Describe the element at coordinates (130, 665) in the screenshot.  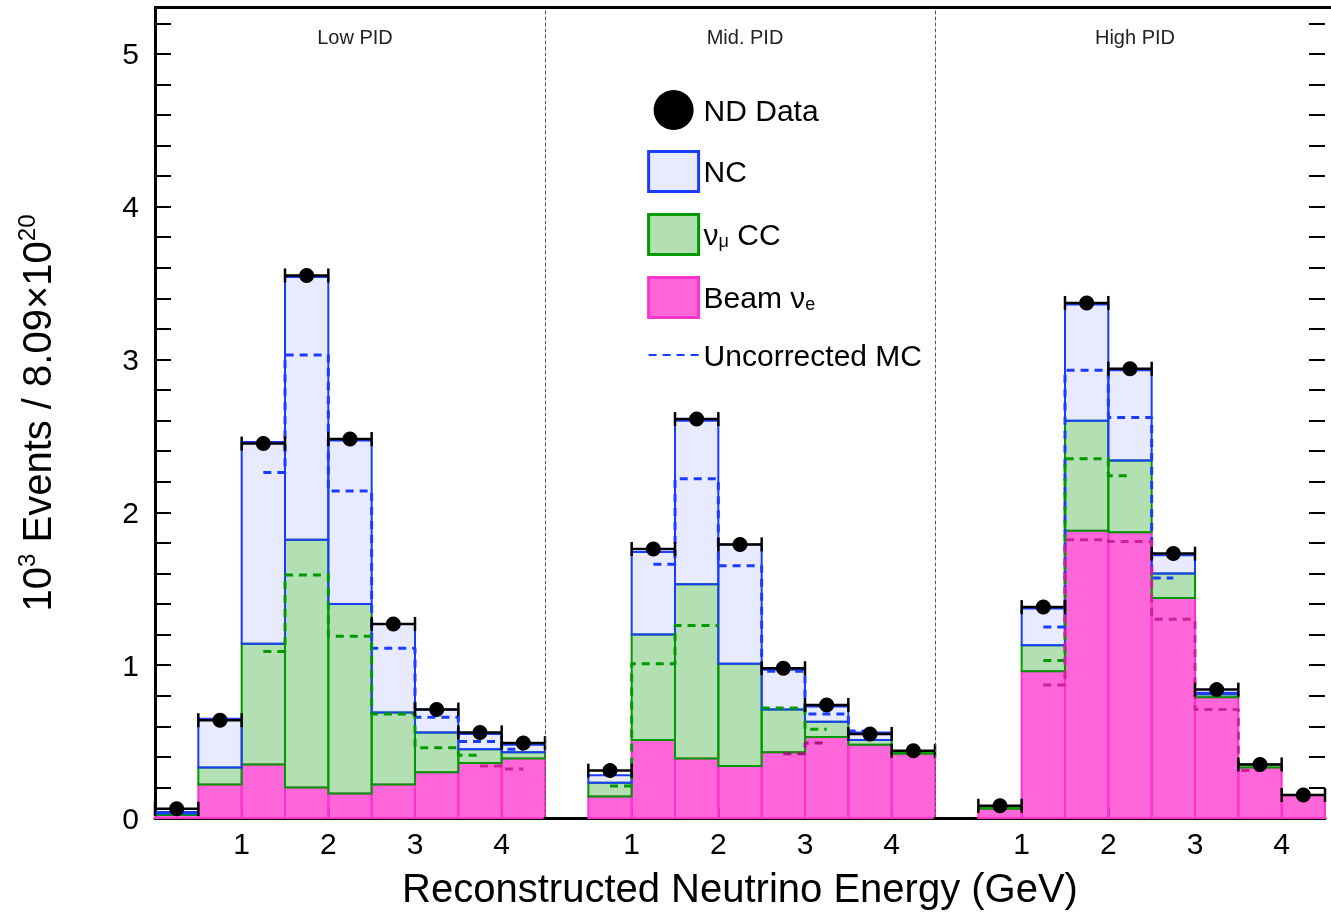
I see `y-tick-label: 1` at that location.